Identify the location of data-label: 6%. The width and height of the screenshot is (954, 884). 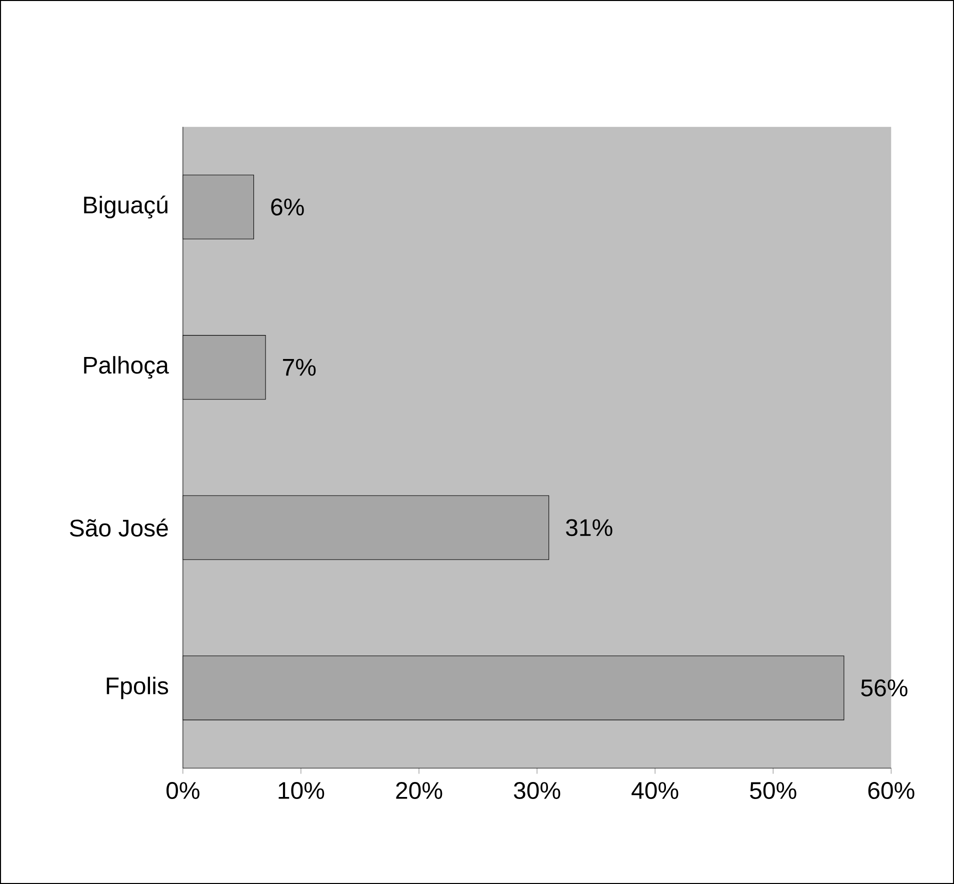
(287, 207).